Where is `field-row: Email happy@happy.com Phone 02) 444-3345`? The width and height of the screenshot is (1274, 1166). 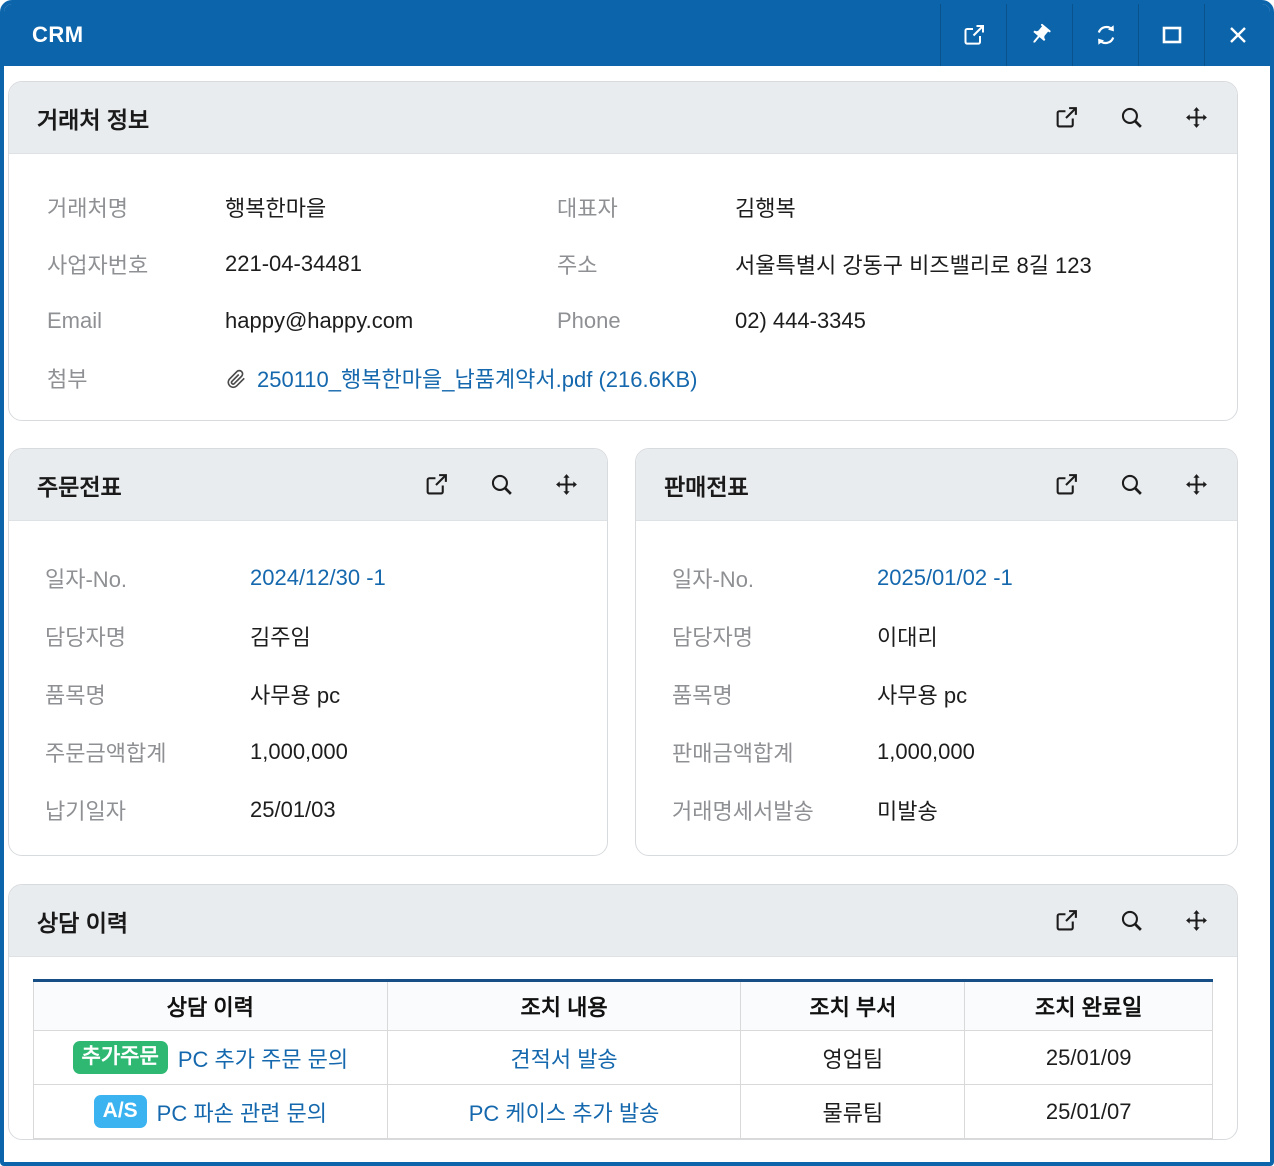 field-row: Email happy@happy.com Phone 02) 444-3345 is located at coordinates (623, 320).